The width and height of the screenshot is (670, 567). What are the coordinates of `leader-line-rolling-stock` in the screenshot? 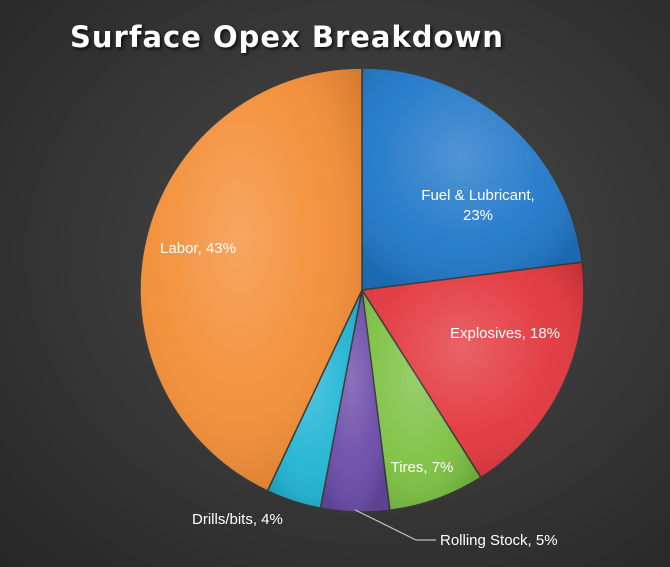 It's located at (395, 525).